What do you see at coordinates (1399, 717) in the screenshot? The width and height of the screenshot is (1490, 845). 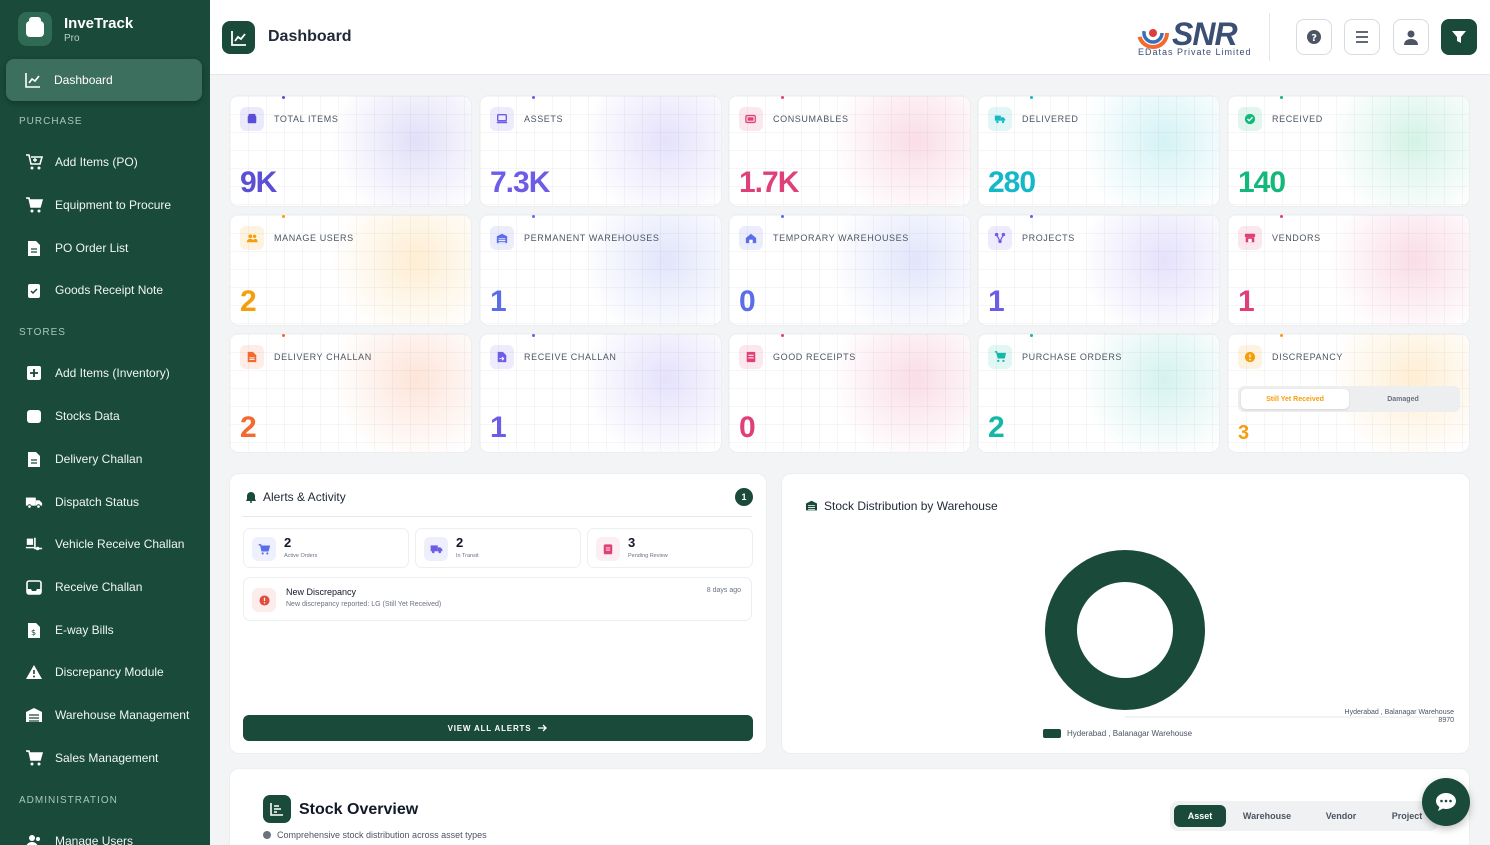 I see `donut-callout: Hyderabad , Balanagar Warehouse 8970` at bounding box center [1399, 717].